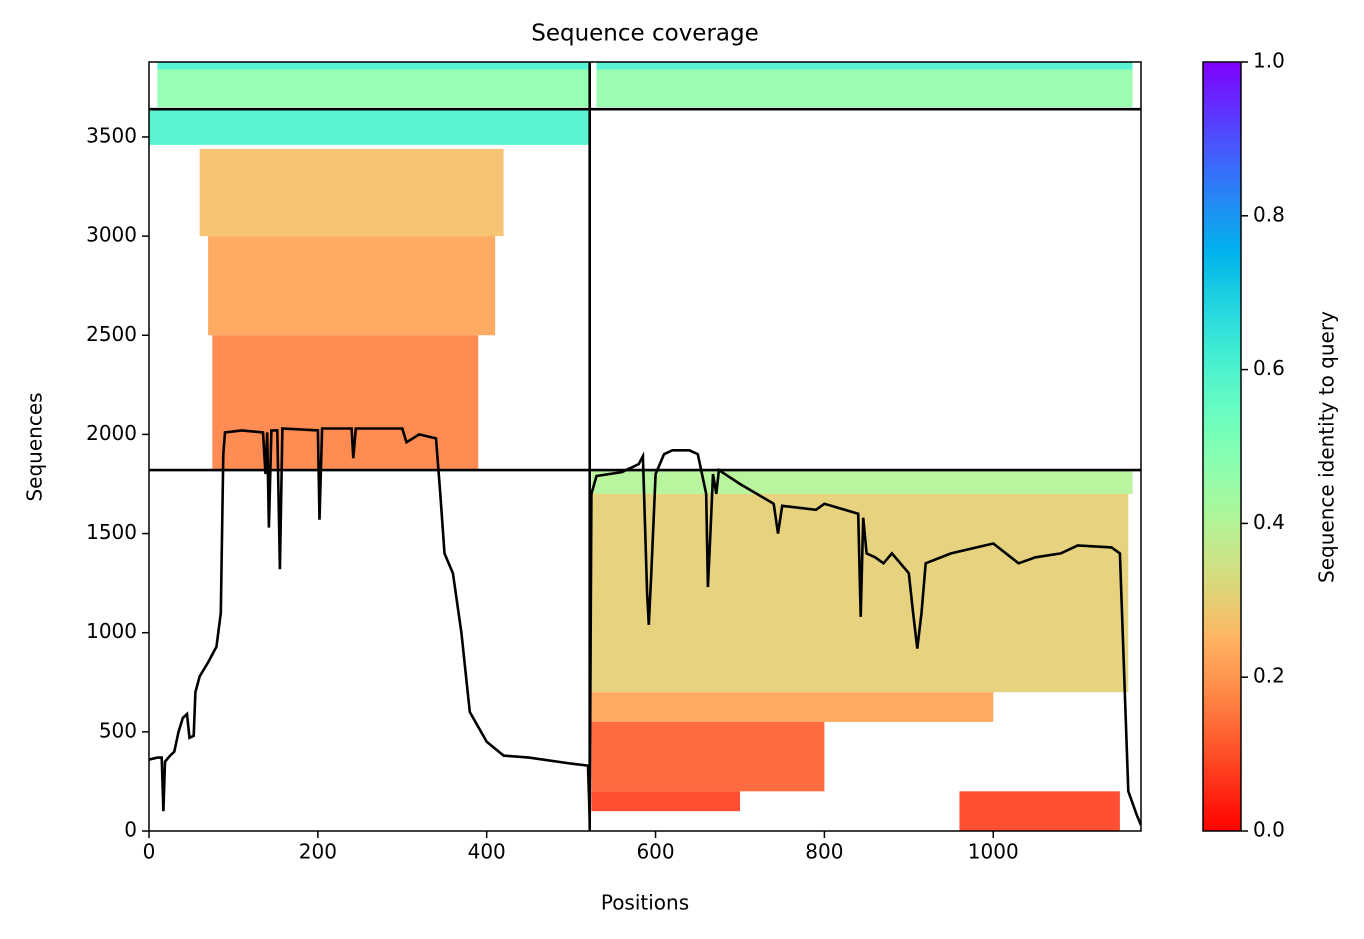 This screenshot has width=1364, height=939. Describe the element at coordinates (1269, 522) in the screenshot. I see `colorbar-tick-label: 0.4` at that location.